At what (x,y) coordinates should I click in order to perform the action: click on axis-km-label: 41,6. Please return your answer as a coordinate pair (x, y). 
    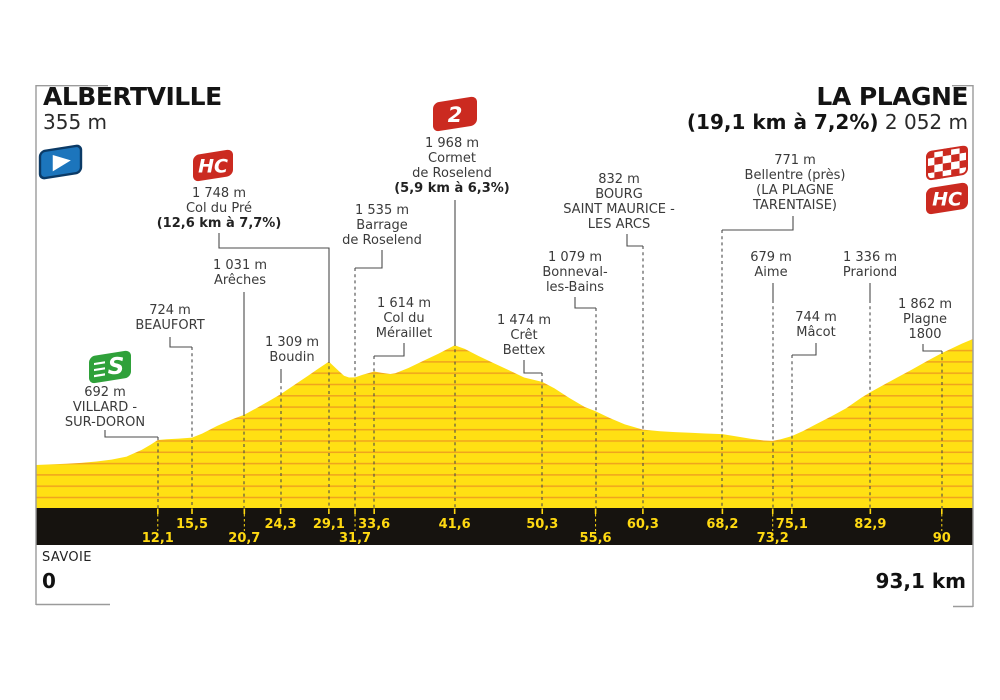
    Looking at the image, I should click on (455, 524).